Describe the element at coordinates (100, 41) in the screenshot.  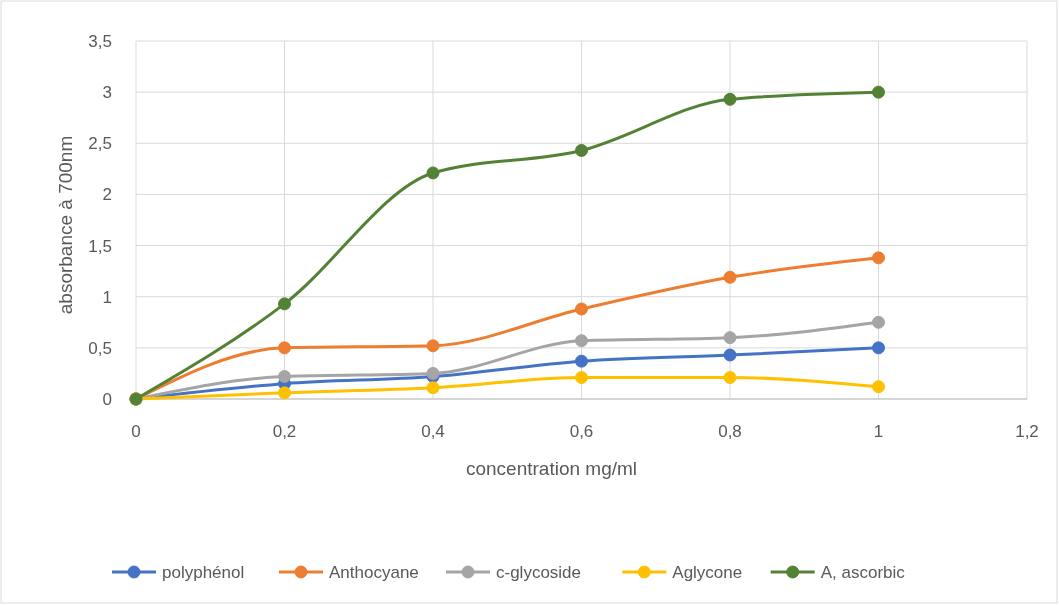
I see `y-tick-label: 3,5` at that location.